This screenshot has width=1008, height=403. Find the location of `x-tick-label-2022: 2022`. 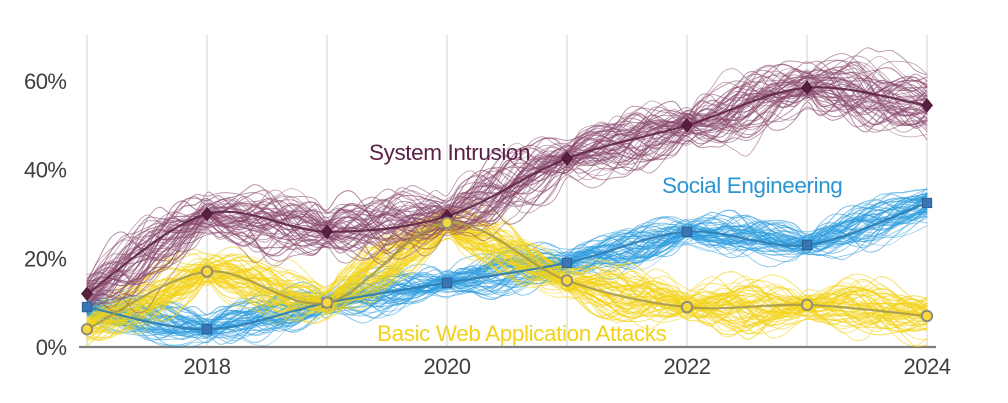

x-tick-label-2022: 2022 is located at coordinates (687, 366).